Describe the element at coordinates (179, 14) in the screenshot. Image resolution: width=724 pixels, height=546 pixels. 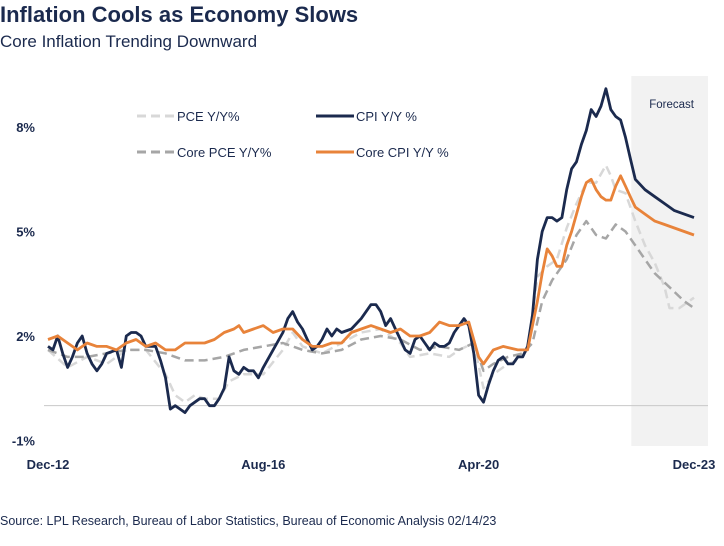
I see `chart-title: Inflation Cools as Economy Slows` at that location.